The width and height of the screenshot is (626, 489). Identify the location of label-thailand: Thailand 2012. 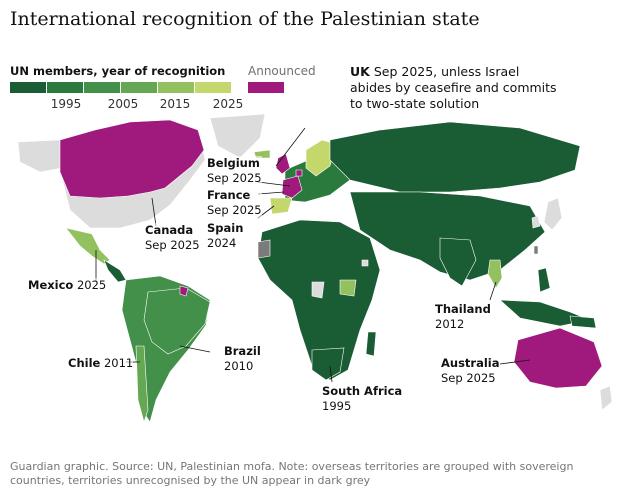
(463, 317).